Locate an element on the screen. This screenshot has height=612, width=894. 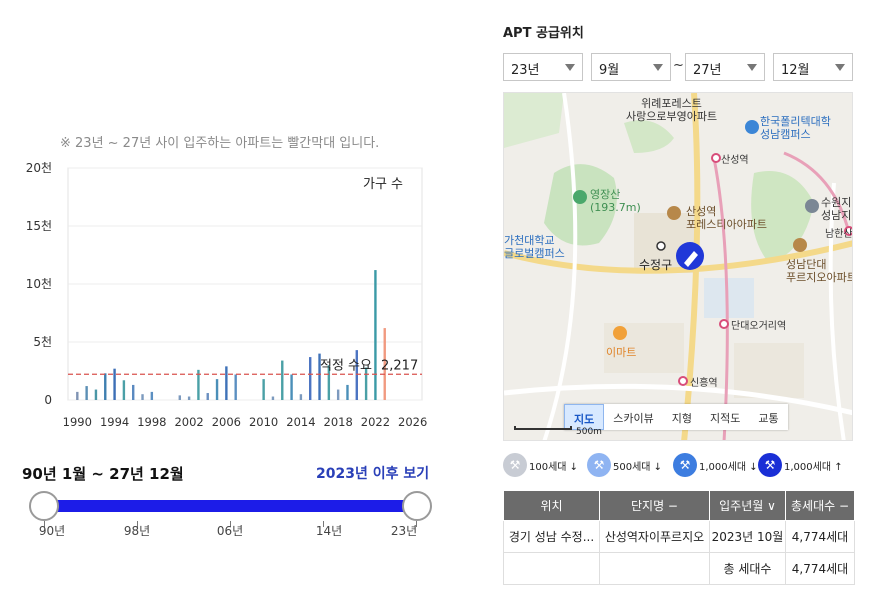
end-year-value: 27년 is located at coordinates (707, 70).